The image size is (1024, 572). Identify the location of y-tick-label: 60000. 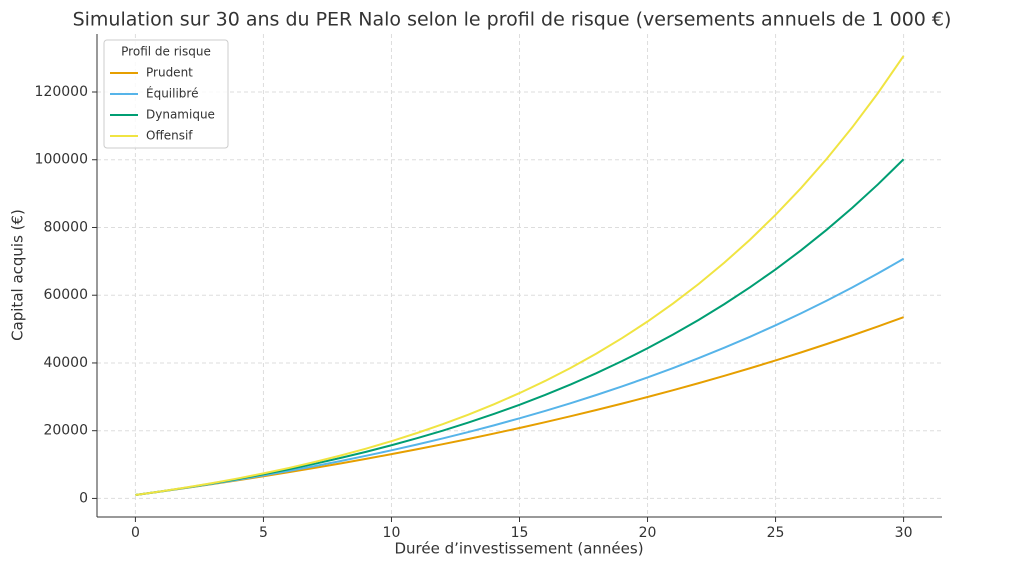
(65, 295).